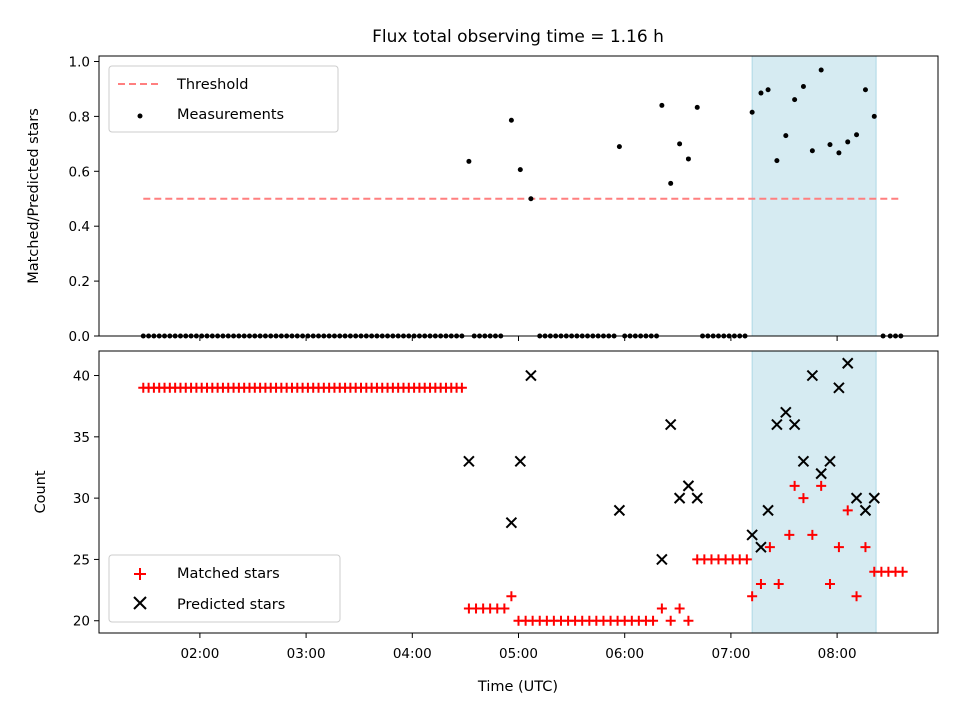 Image resolution: width=960 pixels, height=720 pixels. What do you see at coordinates (230, 115) in the screenshot?
I see `legend-measurements-label: Measurements` at bounding box center [230, 115].